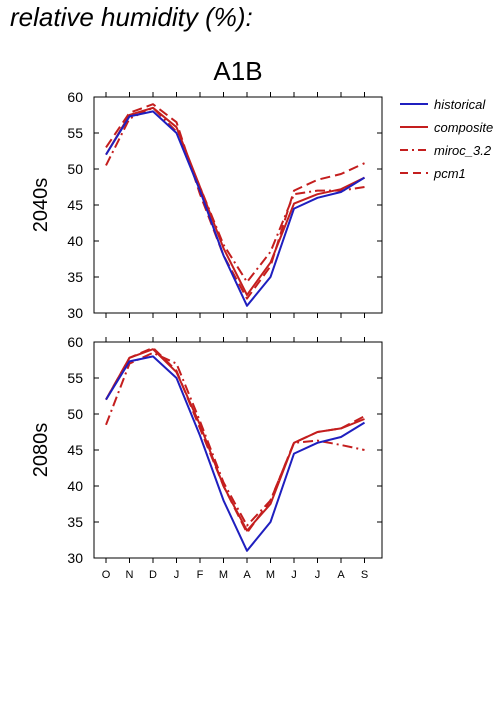 The height and width of the screenshot is (709, 501). Describe the element at coordinates (463, 150) in the screenshot. I see `legend-label: miroc_3.2` at that location.